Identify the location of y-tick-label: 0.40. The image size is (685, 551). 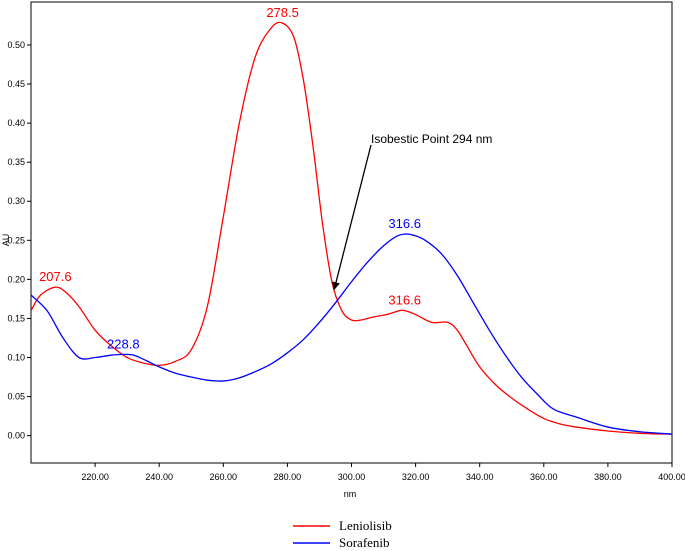
(16, 123).